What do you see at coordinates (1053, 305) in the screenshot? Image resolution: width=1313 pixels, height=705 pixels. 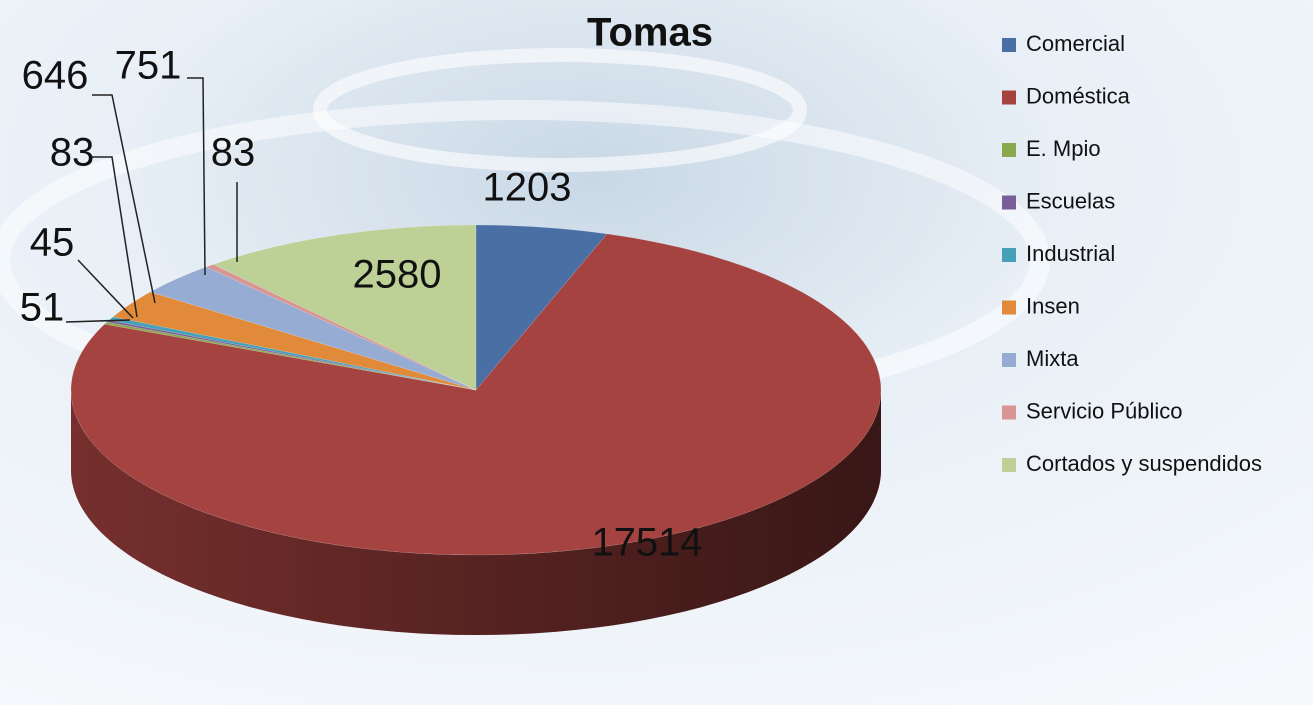 I see `legend-label: Insen` at bounding box center [1053, 305].